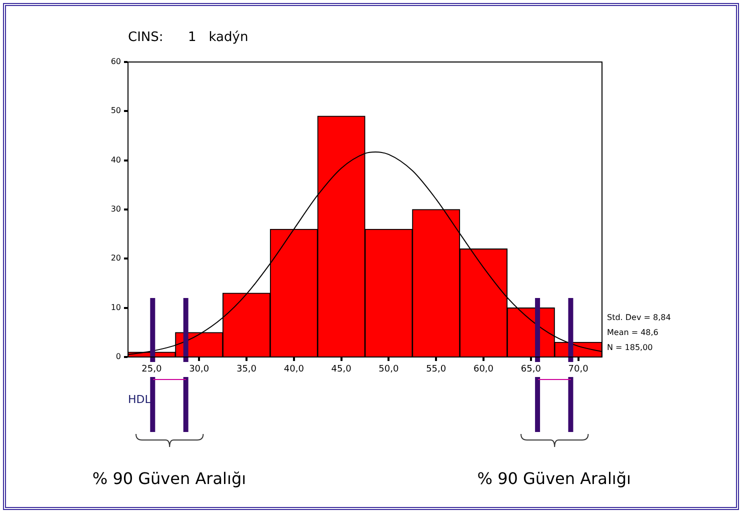  I want to click on y-tick-label: 10, so click(115, 307).